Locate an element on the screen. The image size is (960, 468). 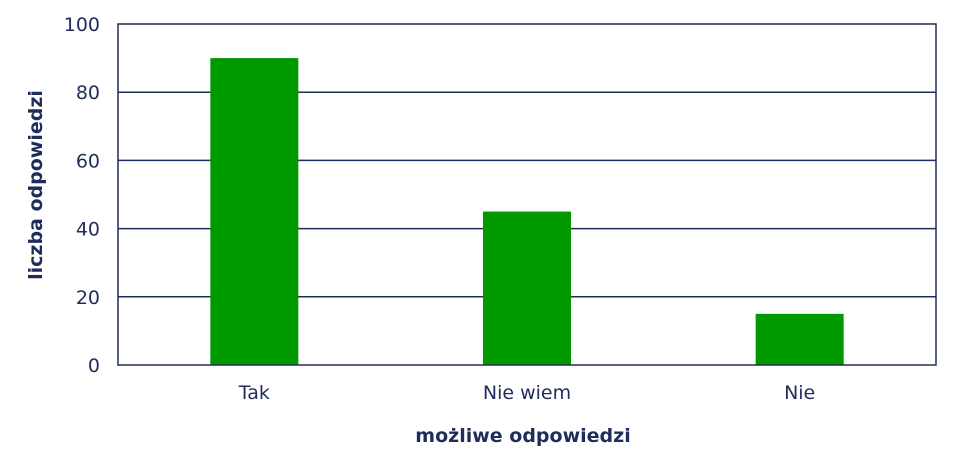
y-tick-label: 40 is located at coordinates (88, 230).